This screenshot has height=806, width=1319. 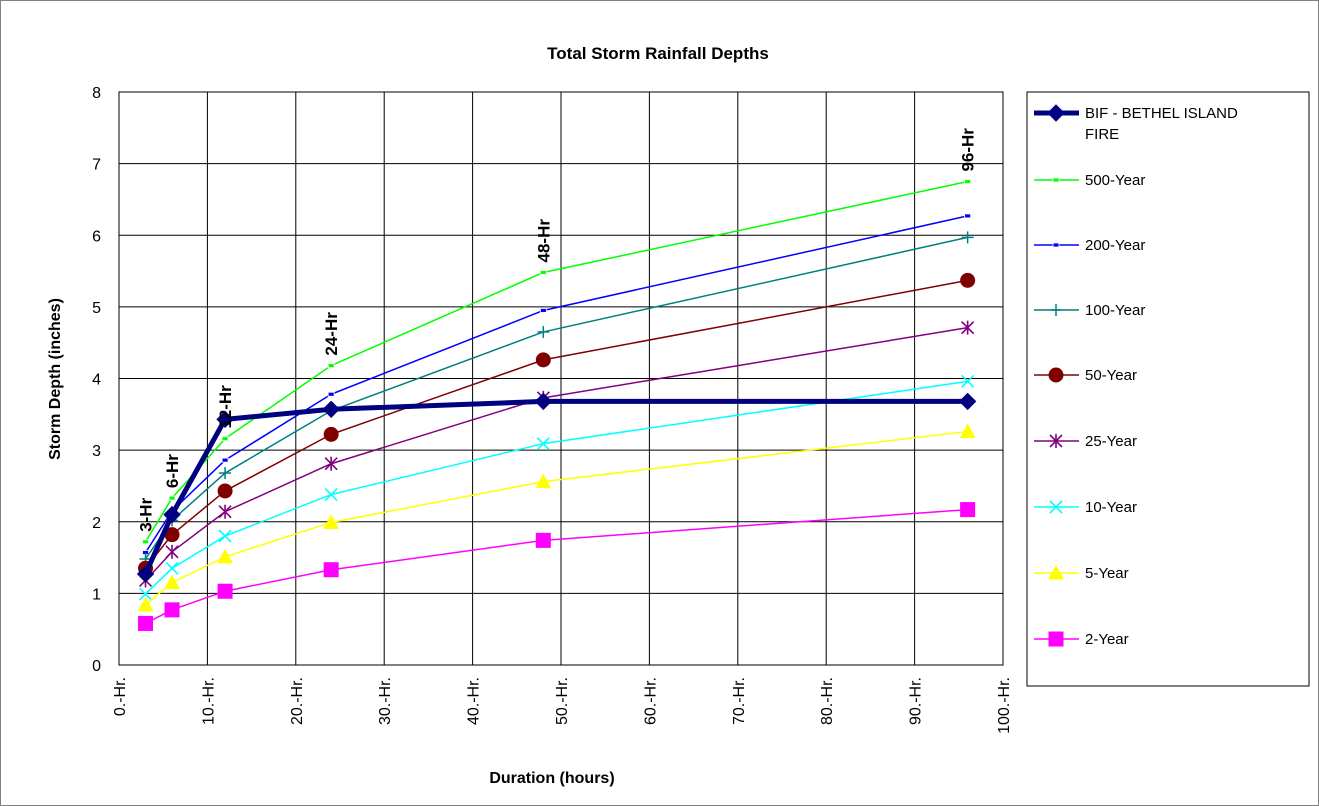 I want to click on y-tick-label: 8, so click(x=96, y=93).